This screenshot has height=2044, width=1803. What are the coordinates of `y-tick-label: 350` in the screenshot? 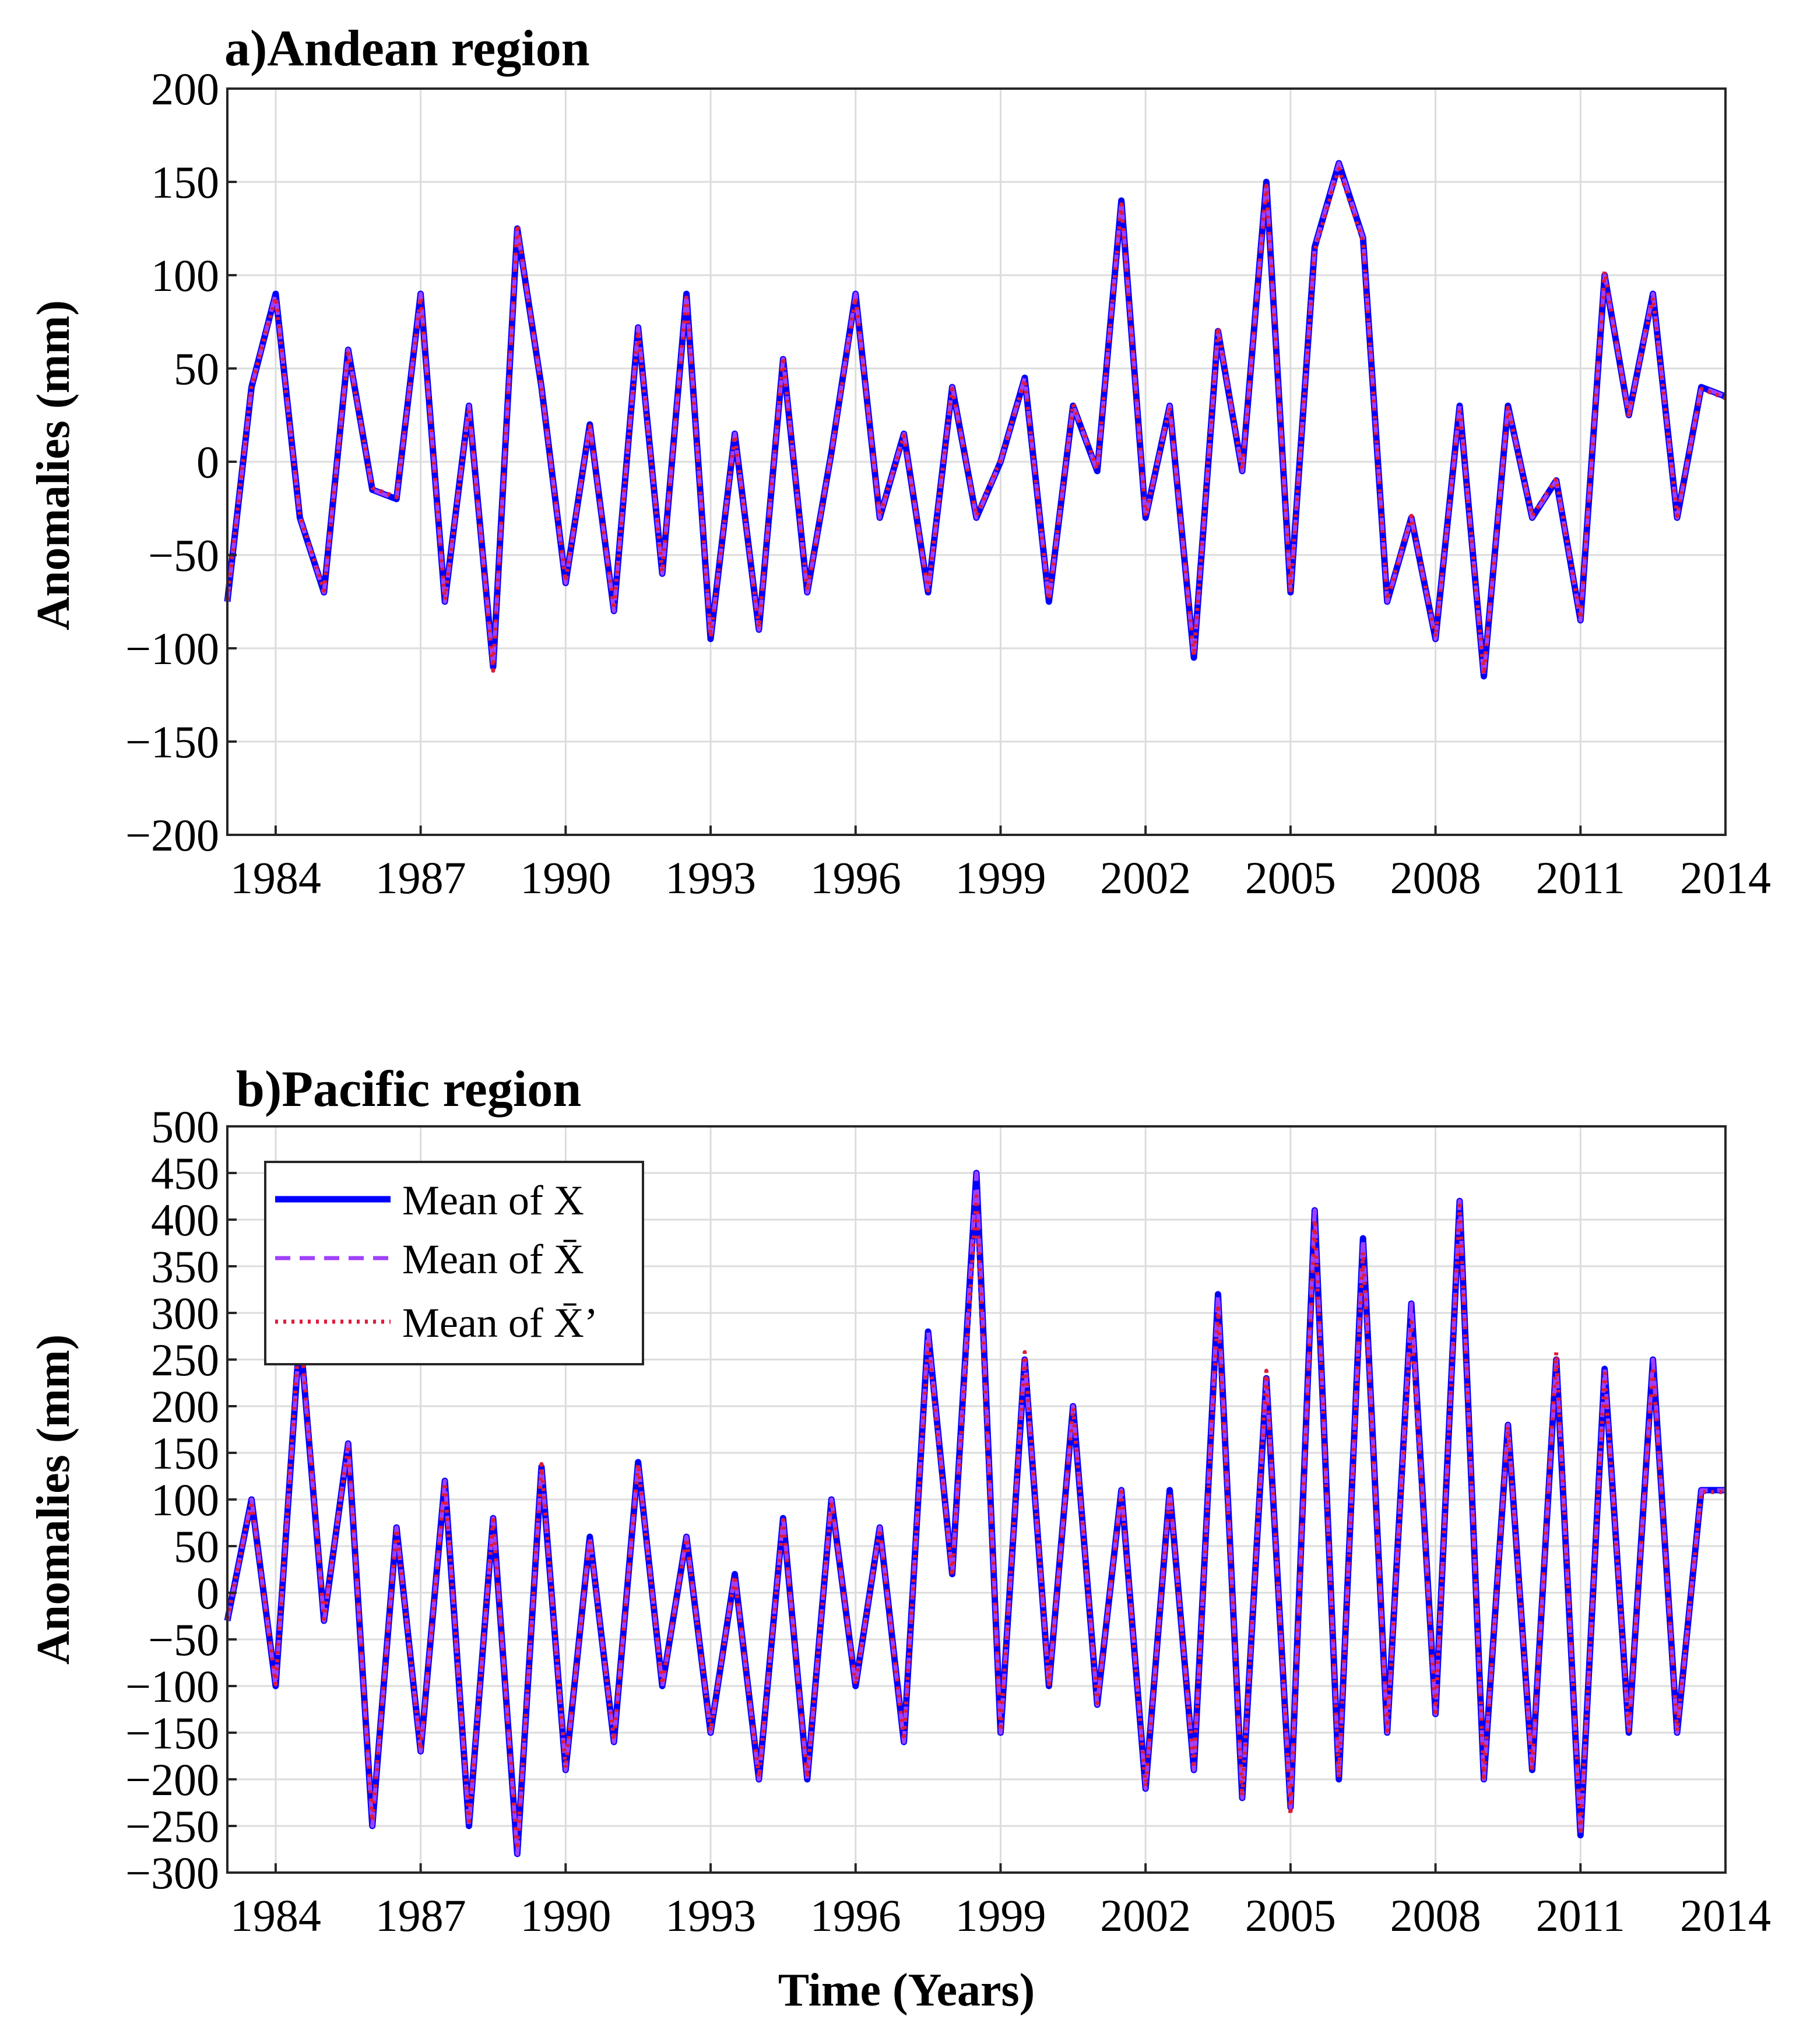 It's located at (185, 1267).